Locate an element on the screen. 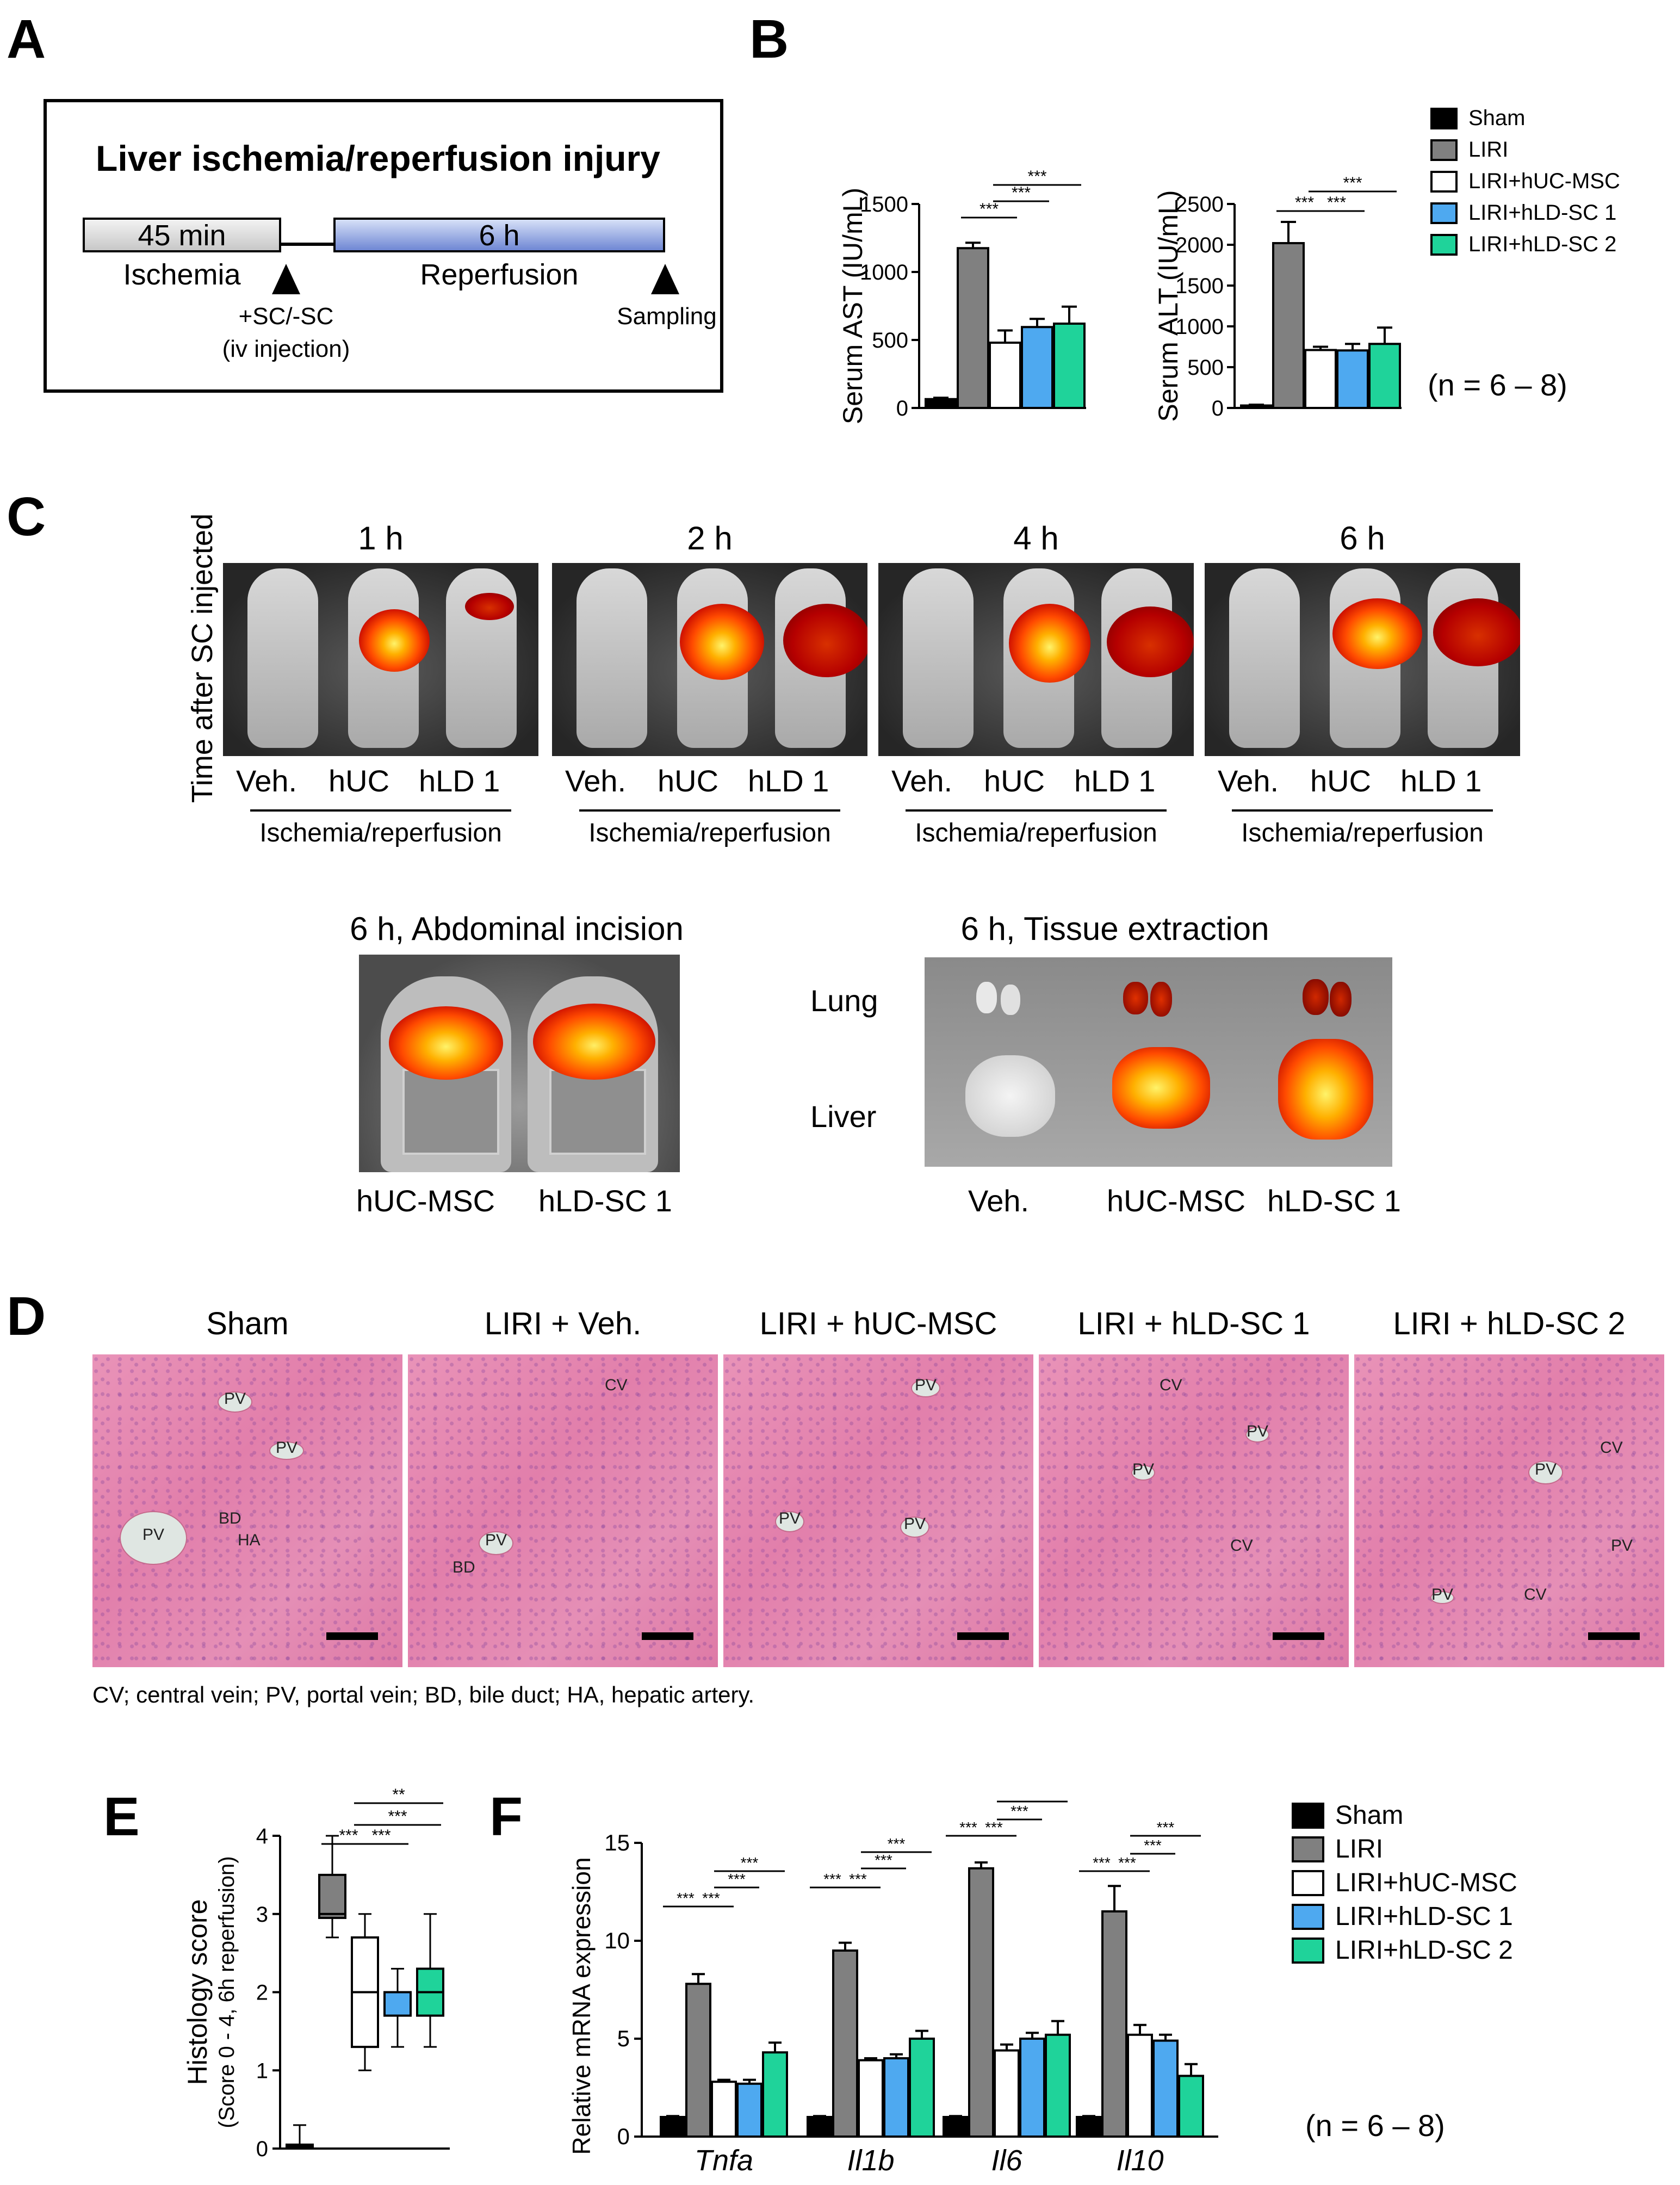 Image resolution: width=1680 pixels, height=2185 pixels. y-tick-label: 2 is located at coordinates (262, 1993).